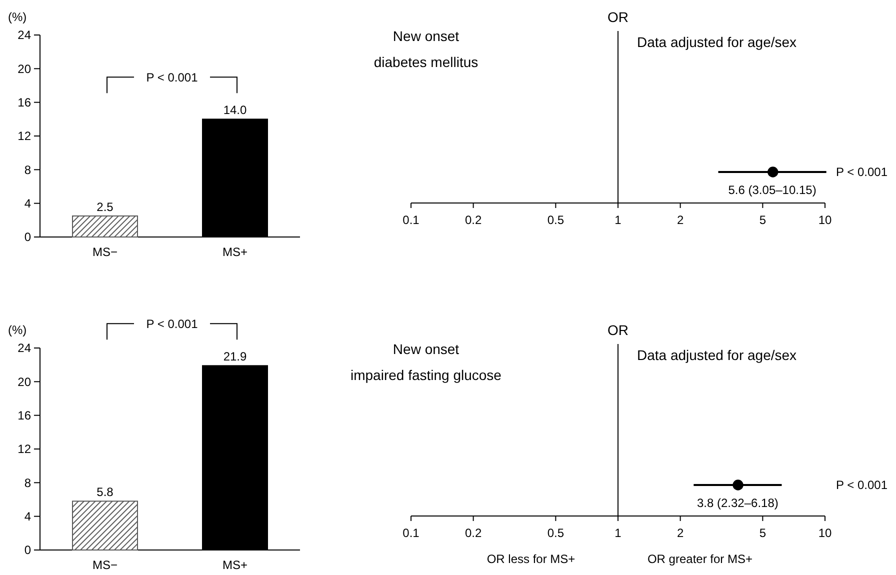 This screenshot has height=575, width=896. Describe the element at coordinates (700, 559) in the screenshot. I see `text: OR greater for MS+` at that location.